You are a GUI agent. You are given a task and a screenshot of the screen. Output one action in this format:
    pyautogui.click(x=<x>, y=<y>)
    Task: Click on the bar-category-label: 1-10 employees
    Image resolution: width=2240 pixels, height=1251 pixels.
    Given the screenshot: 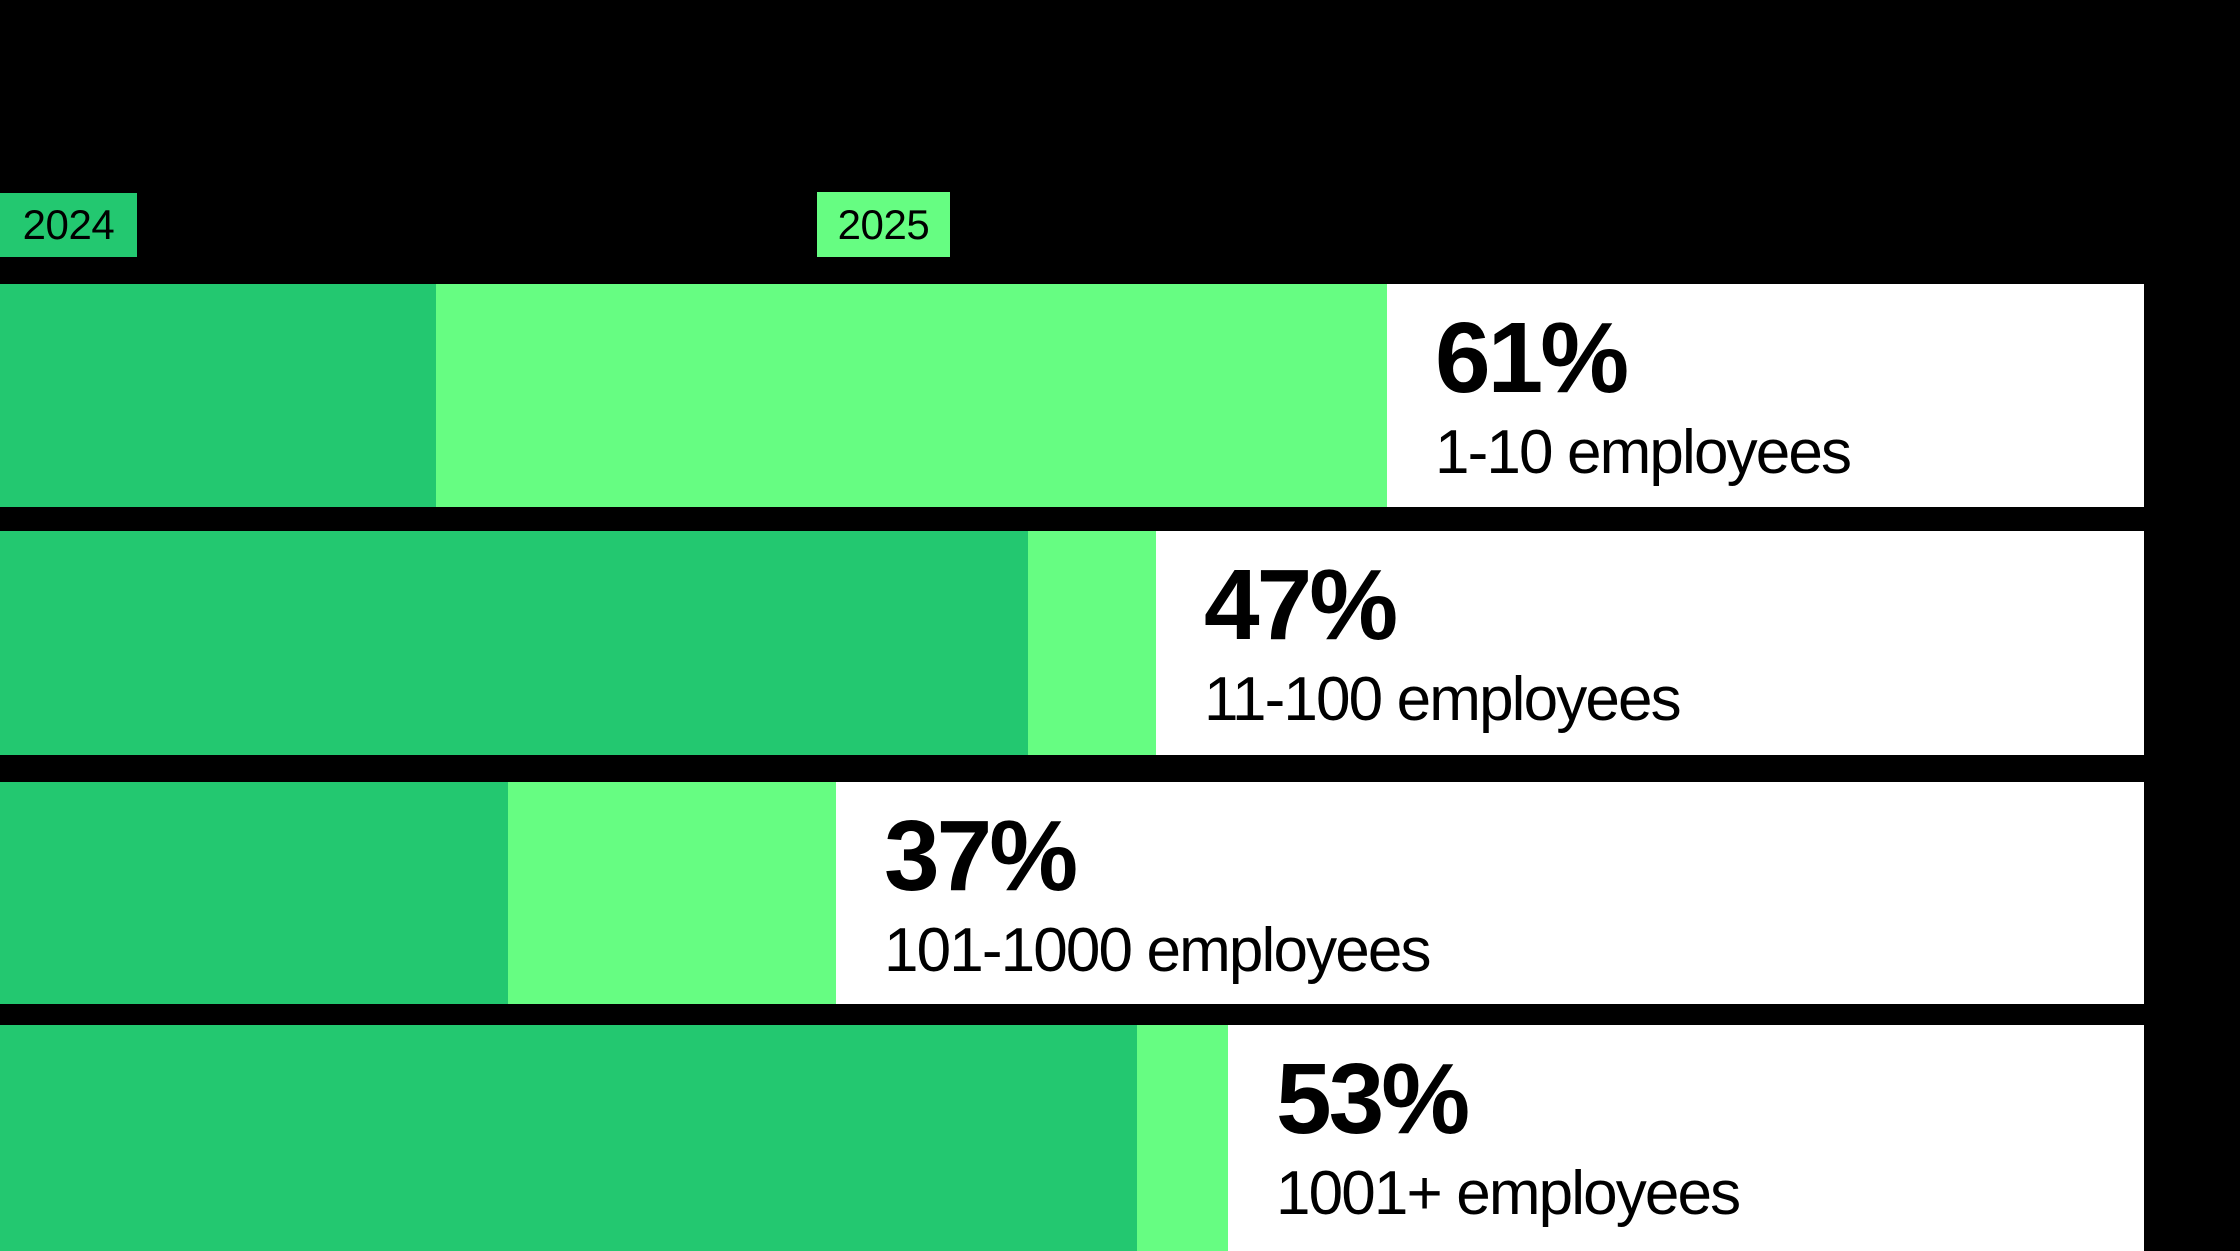 What is the action you would take?
    pyautogui.click(x=1643, y=452)
    